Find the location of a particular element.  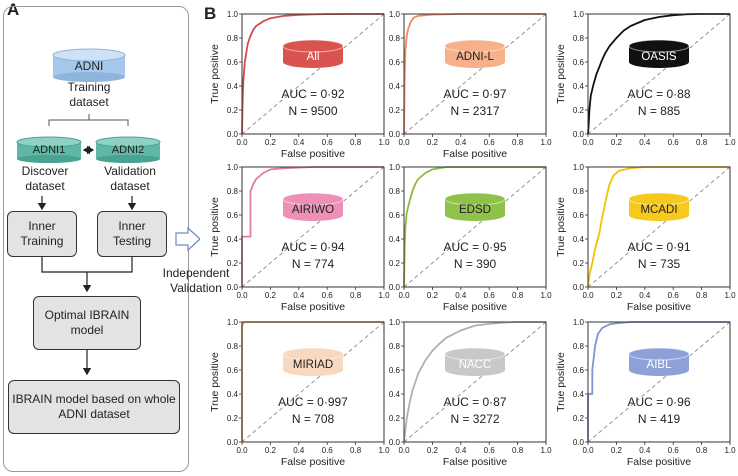

adni2-database-icon is located at coordinates (128, 149).